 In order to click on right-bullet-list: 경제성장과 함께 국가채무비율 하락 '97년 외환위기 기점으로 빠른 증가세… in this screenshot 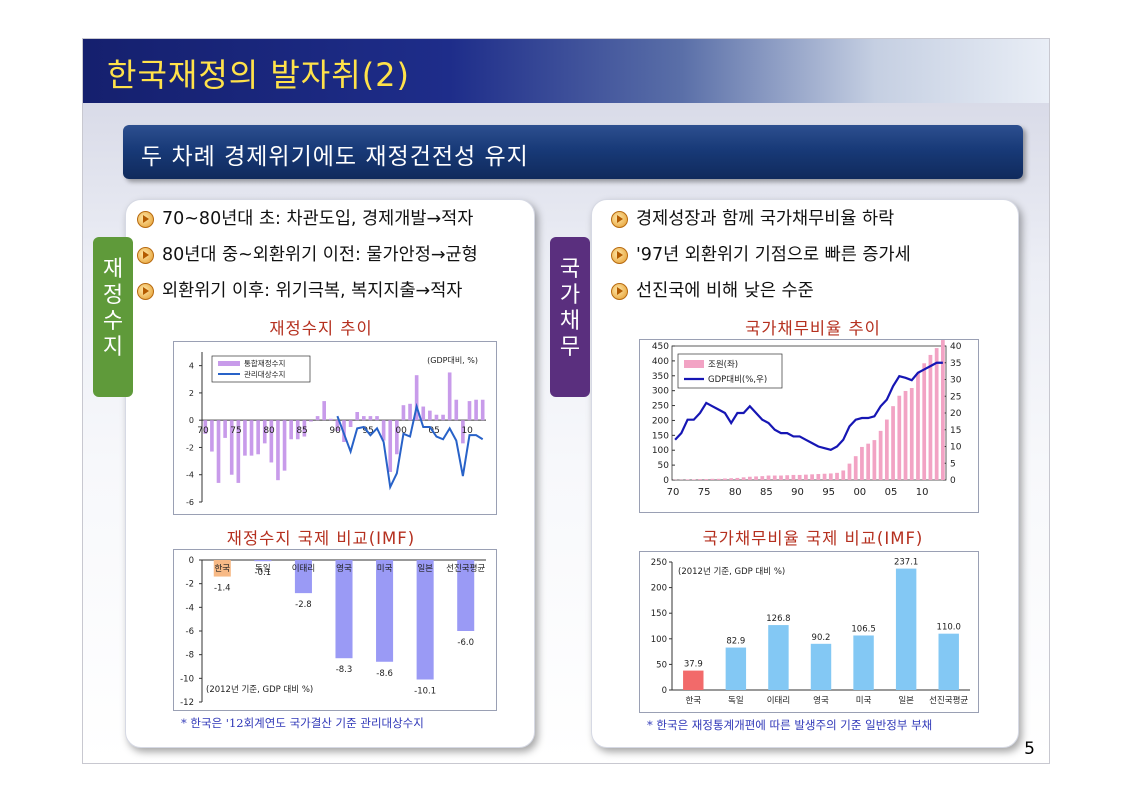, I will do `click(761, 255)`.